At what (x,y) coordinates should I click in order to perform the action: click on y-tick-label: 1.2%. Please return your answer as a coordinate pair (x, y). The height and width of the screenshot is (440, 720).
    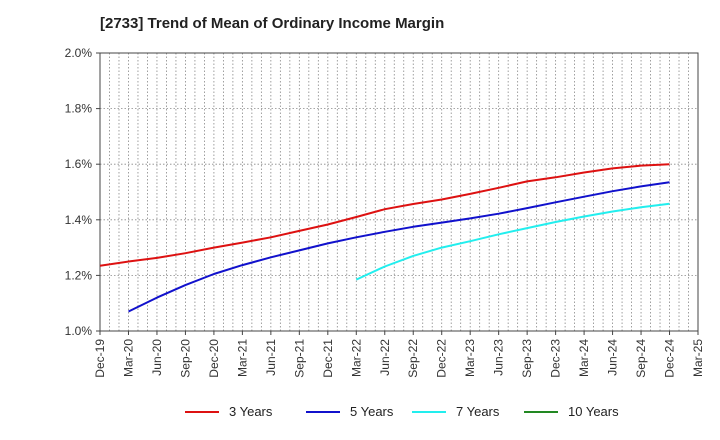
    Looking at the image, I should click on (79, 275).